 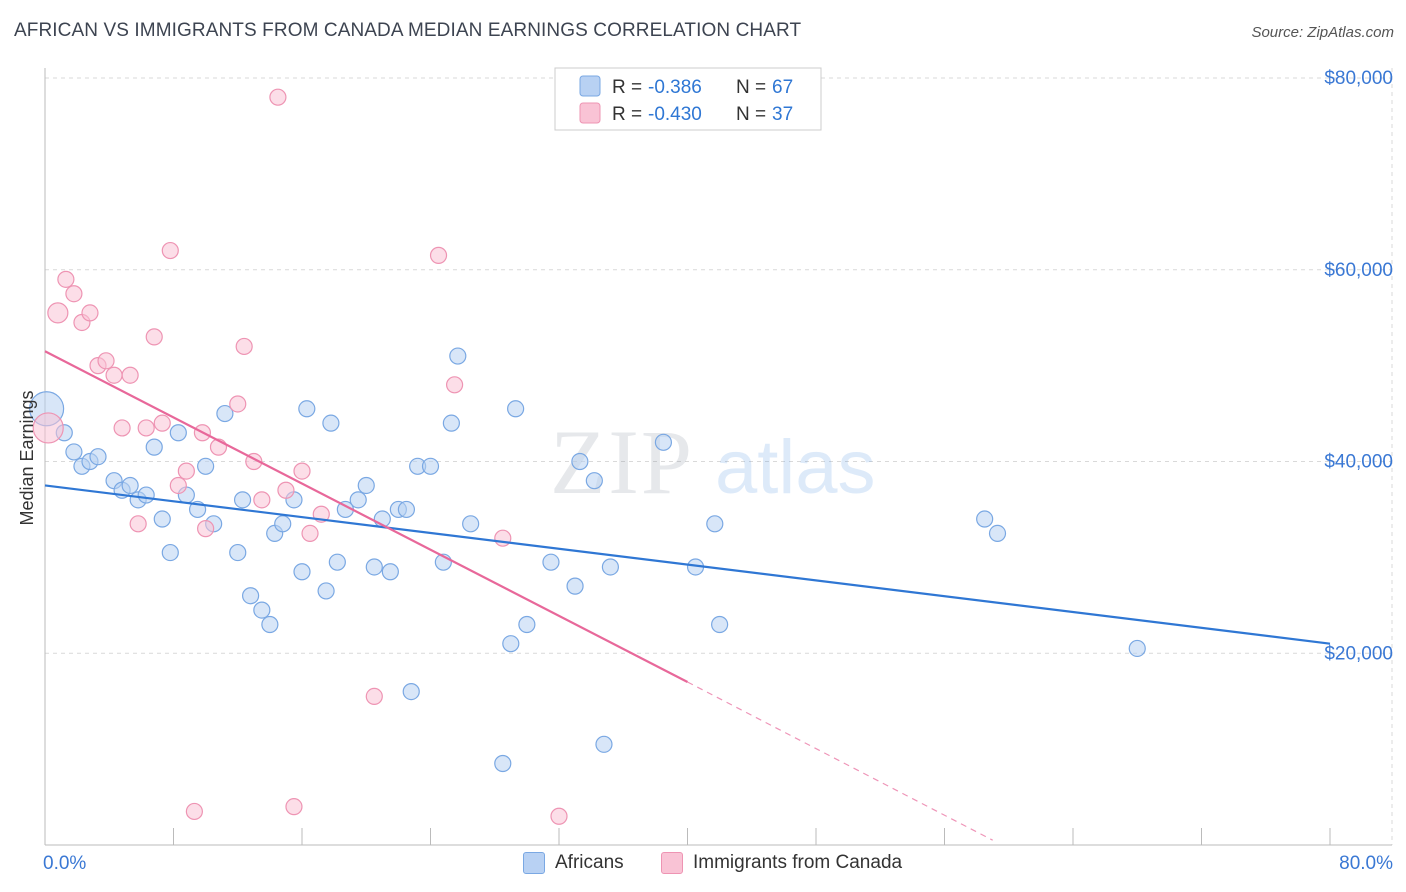 I want to click on legend-n-label-0: N =, so click(x=751, y=87).